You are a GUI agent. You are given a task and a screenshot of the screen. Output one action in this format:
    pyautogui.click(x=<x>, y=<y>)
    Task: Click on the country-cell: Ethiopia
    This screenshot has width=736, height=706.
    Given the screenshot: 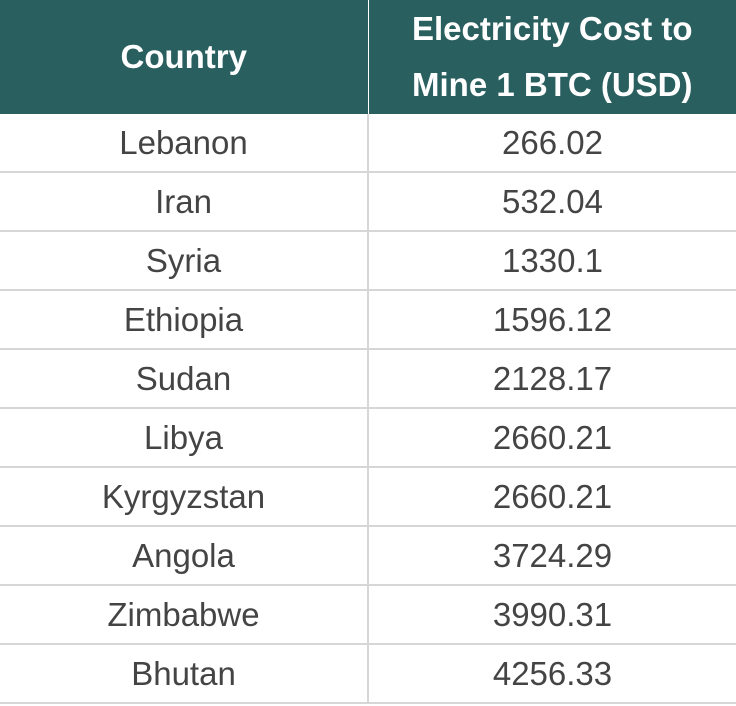 What is the action you would take?
    pyautogui.click(x=184, y=320)
    